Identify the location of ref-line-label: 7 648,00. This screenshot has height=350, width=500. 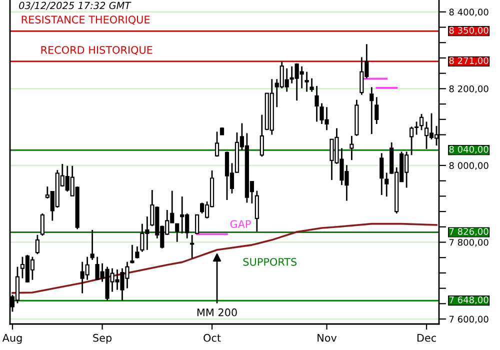
(468, 300).